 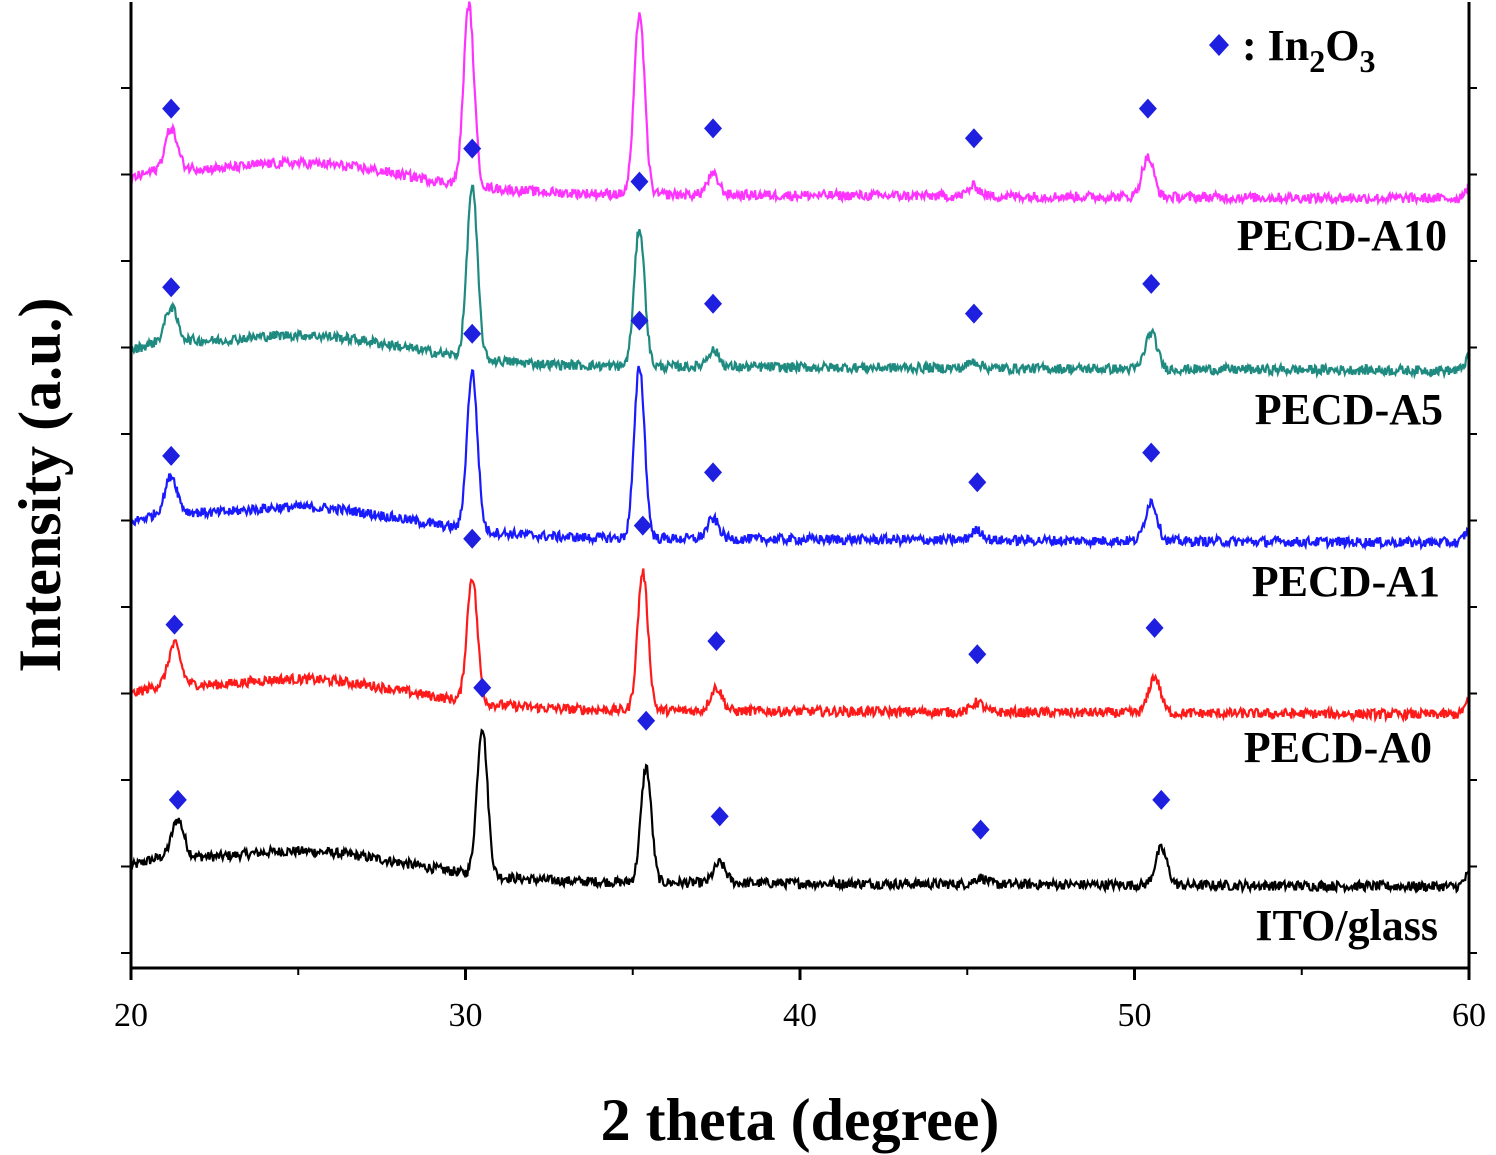 I want to click on series-line-pecd-a0, so click(x=799, y=646).